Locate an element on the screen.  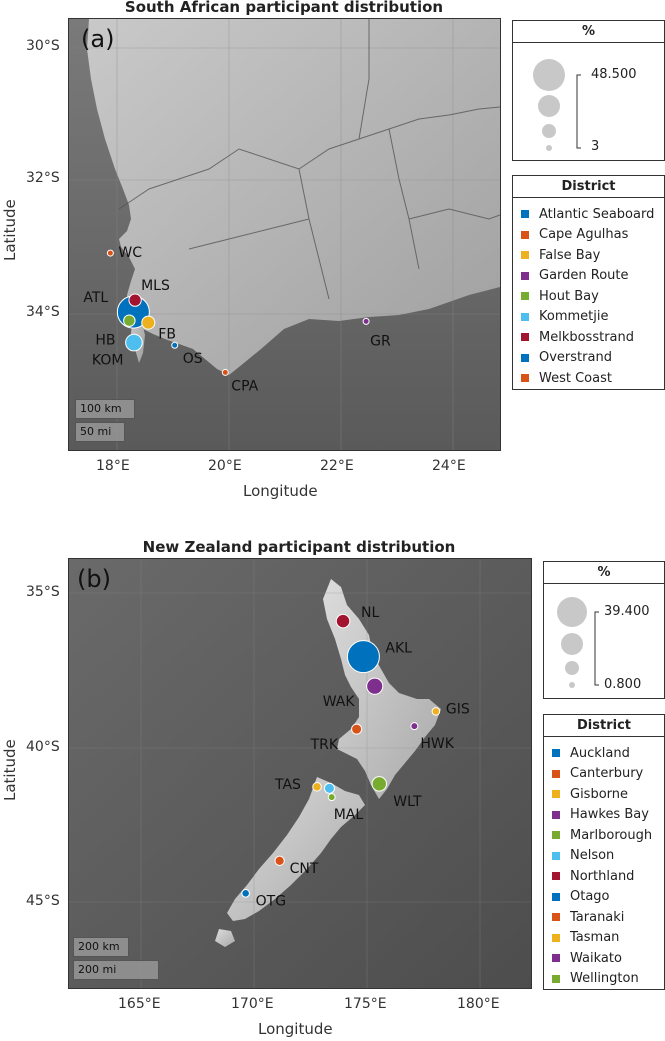
nz-legend-item: Marlborough is located at coordinates (604, 835).